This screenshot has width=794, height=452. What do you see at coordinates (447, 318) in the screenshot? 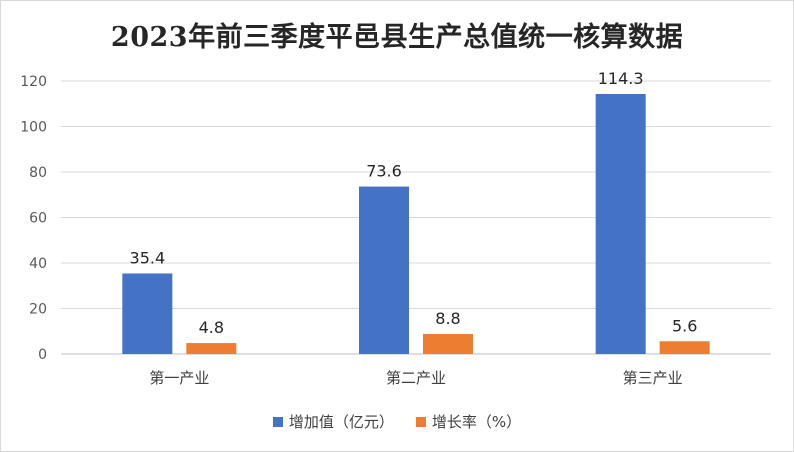
I see `data-label: 8.8` at bounding box center [447, 318].